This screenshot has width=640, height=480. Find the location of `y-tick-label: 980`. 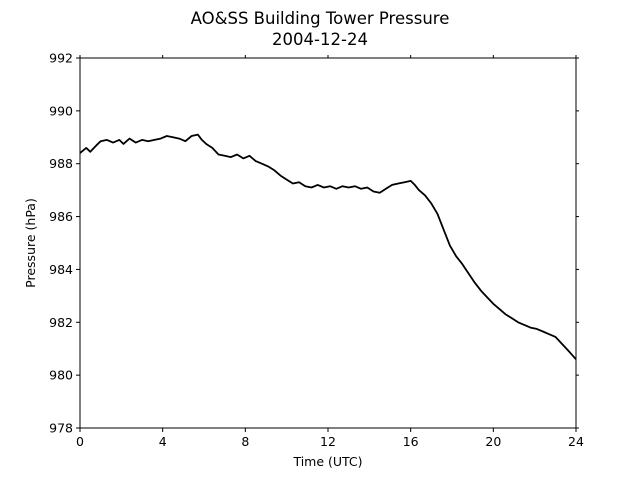

y-tick-label: 980 is located at coordinates (61, 375).